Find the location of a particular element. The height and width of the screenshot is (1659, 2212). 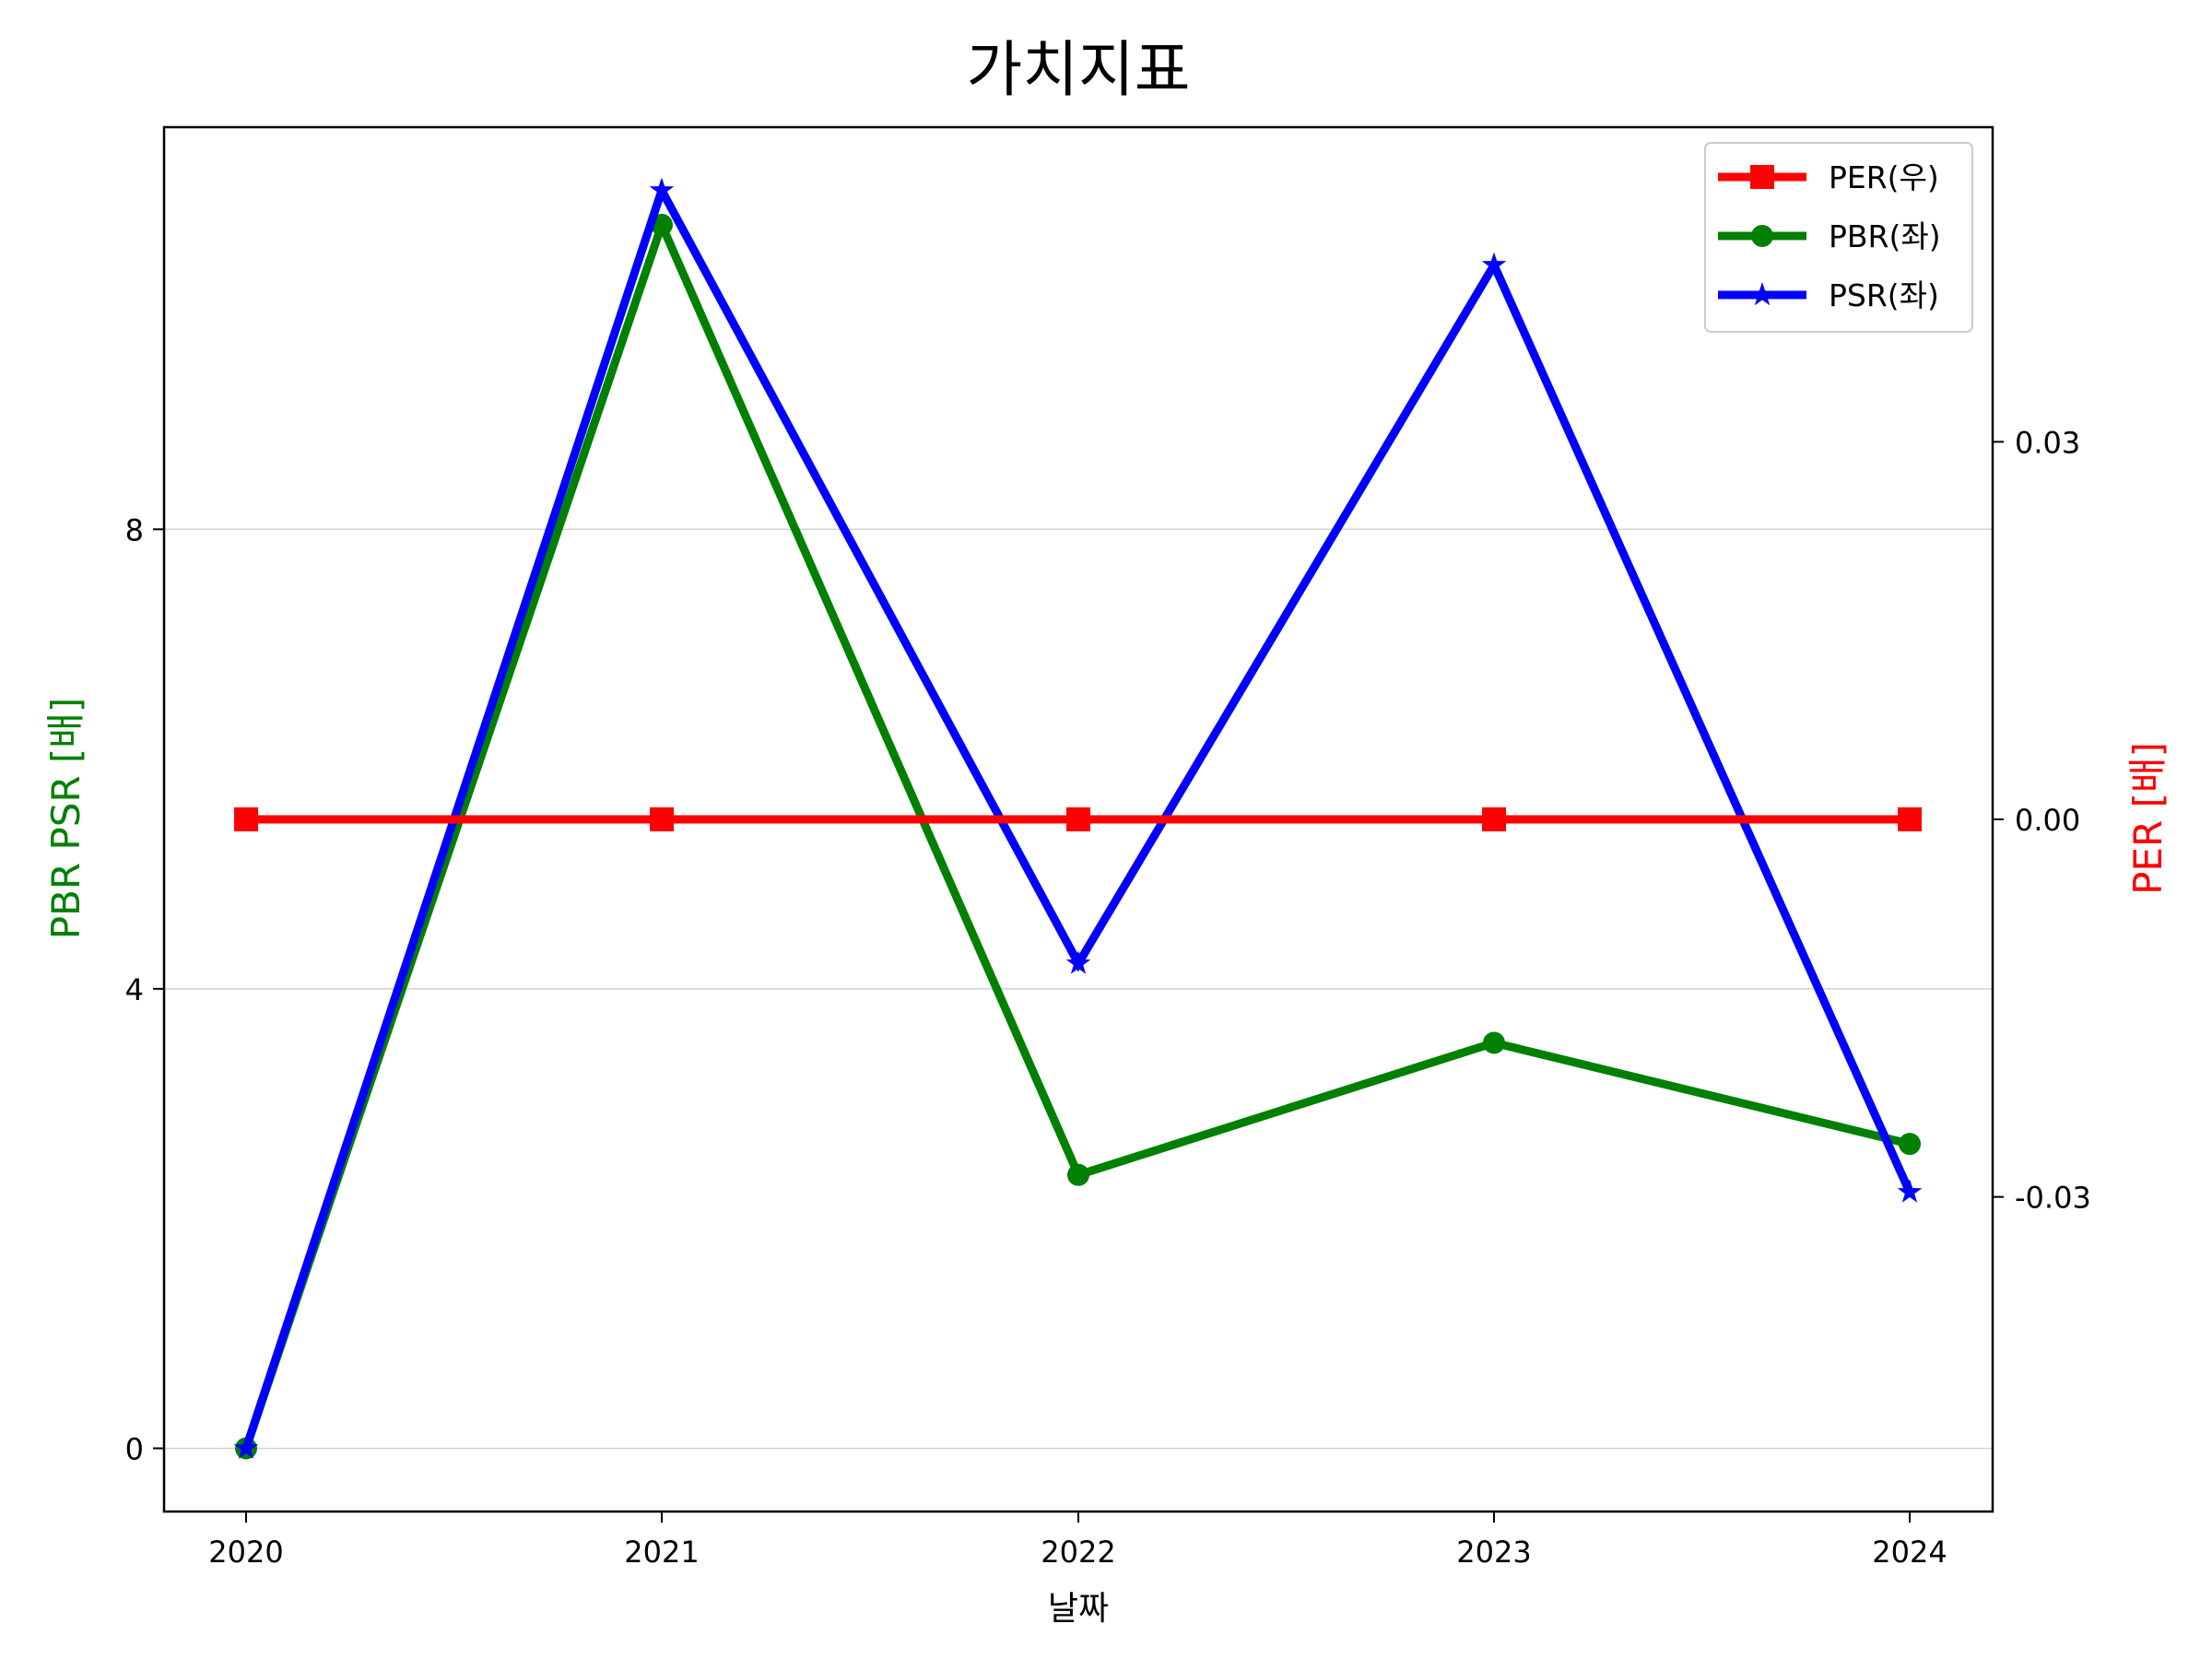

x-tick-label: 2020 is located at coordinates (245, 1552).